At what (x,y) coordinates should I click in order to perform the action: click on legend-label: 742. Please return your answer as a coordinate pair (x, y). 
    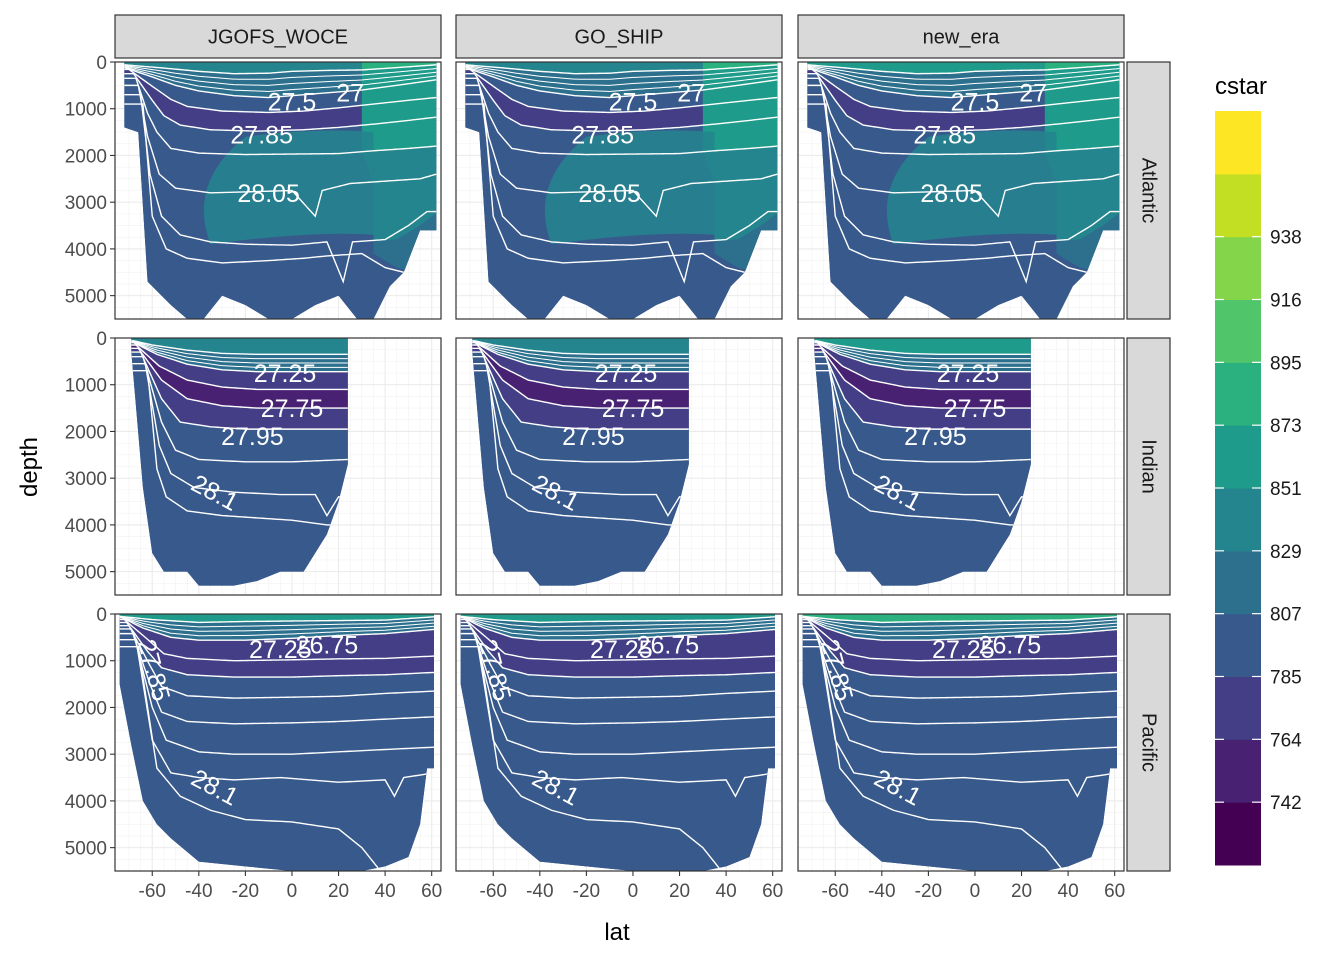
    Looking at the image, I should click on (1286, 803).